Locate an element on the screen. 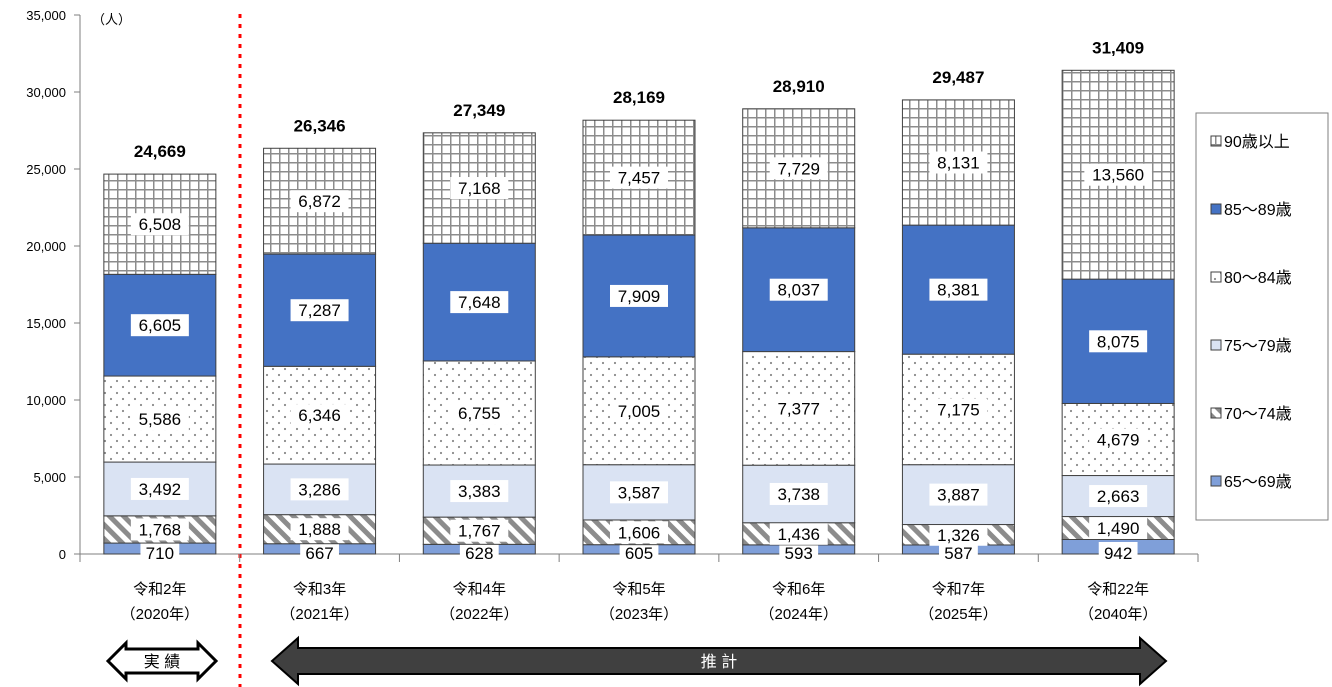  segment-label: 3,492 is located at coordinates (160, 489).